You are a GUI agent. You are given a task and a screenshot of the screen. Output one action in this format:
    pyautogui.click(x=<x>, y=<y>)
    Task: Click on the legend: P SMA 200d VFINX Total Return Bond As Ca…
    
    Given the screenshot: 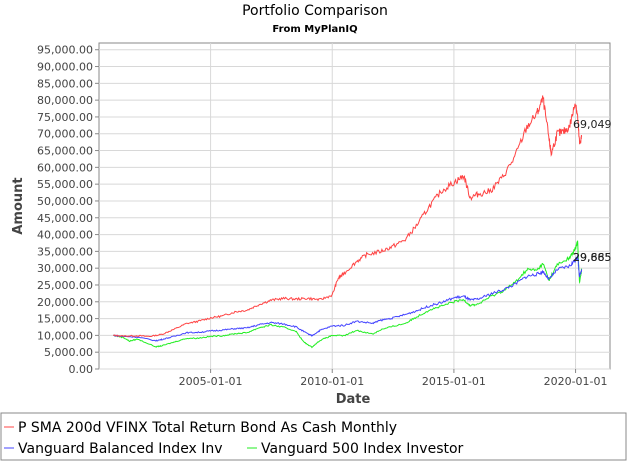 What is the action you would take?
    pyautogui.click(x=234, y=438)
    